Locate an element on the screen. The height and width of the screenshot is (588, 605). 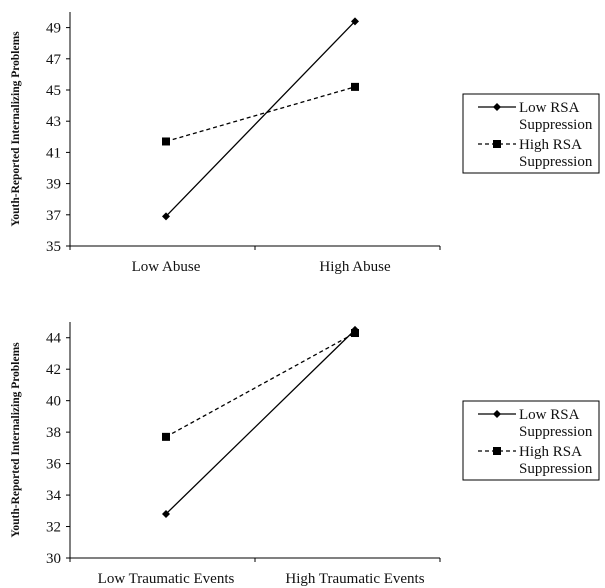
y-tick-label: 44 is located at coordinates (54, 339).